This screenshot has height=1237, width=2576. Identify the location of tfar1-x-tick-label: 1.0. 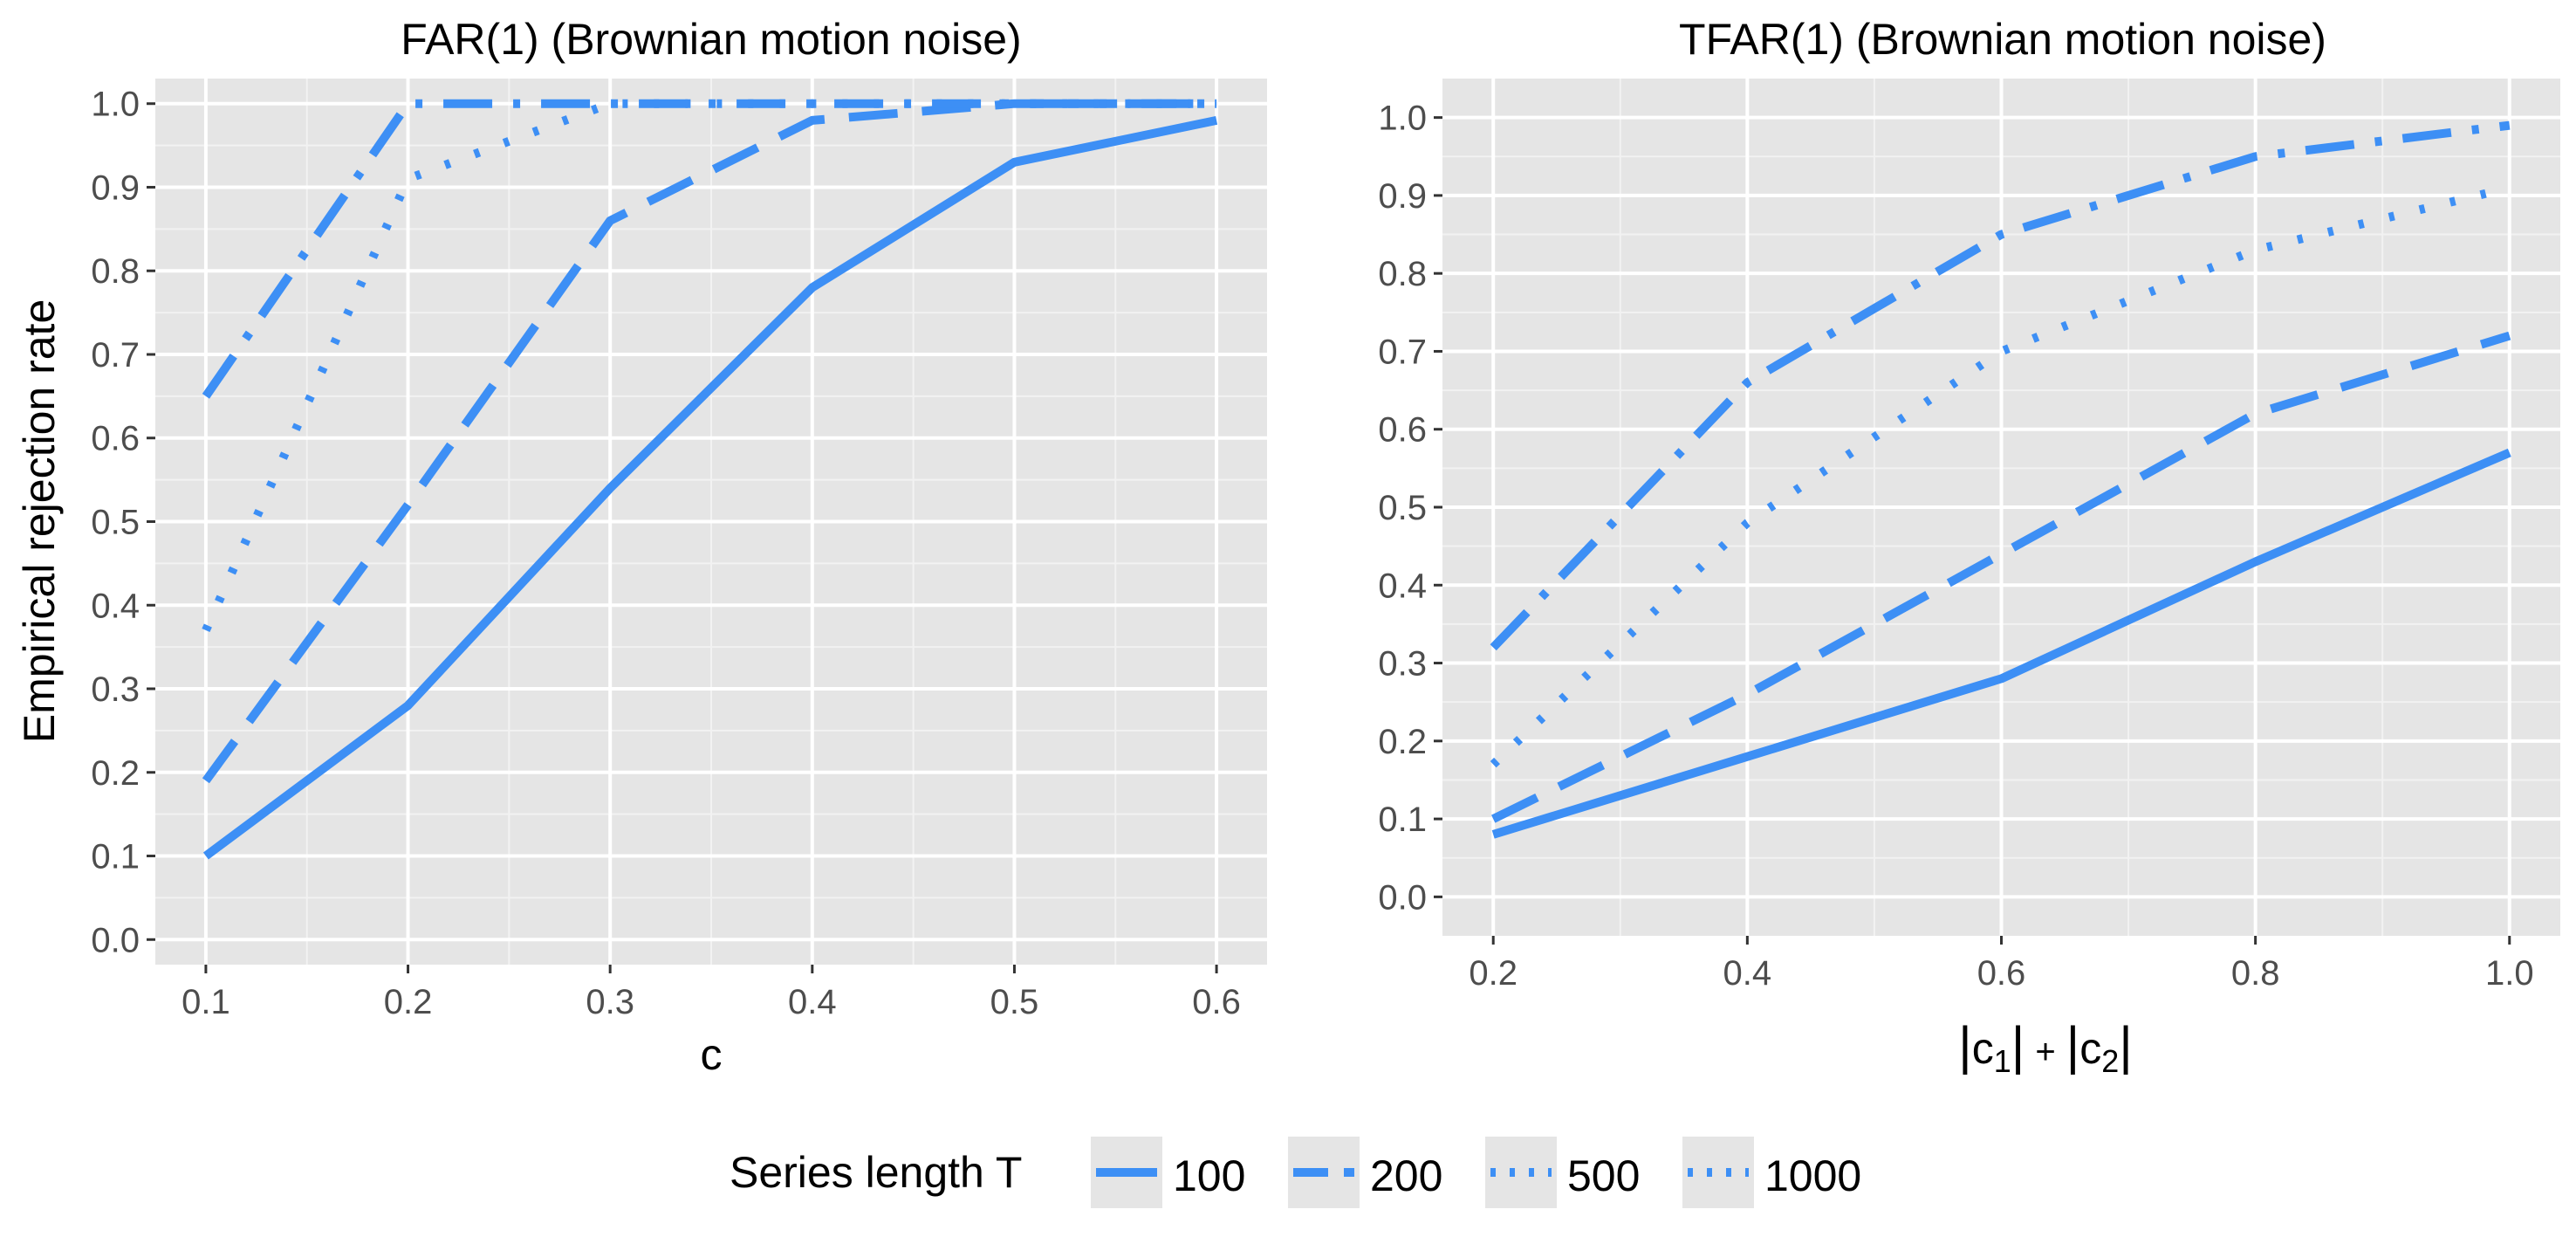
(2510, 974).